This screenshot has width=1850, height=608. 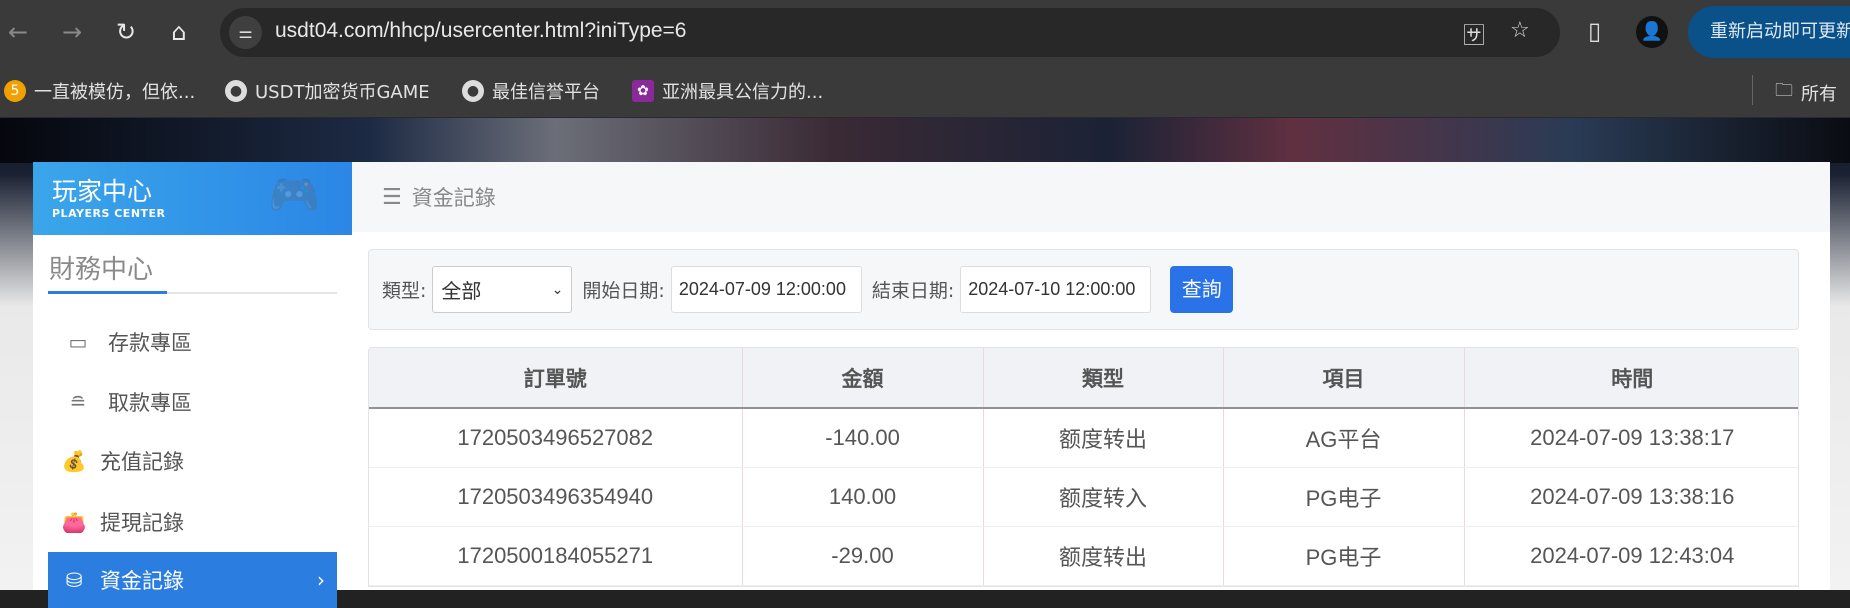 What do you see at coordinates (102, 191) in the screenshot?
I see `banner-title: 玩家中心` at bounding box center [102, 191].